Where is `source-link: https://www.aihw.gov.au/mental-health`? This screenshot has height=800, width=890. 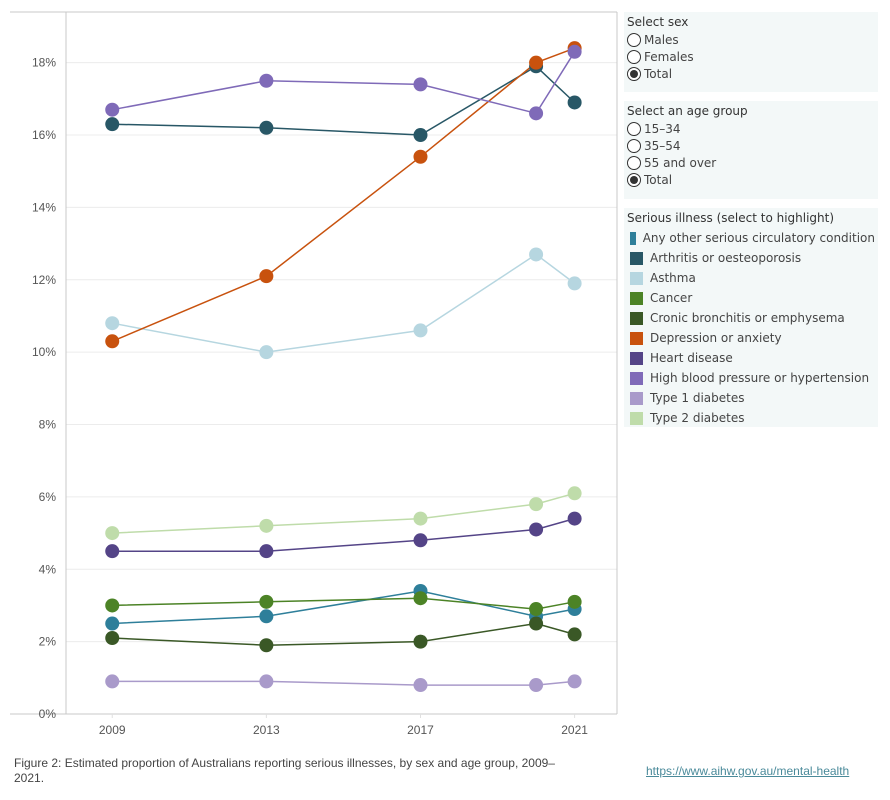
source-link: https://www.aihw.gov.au/mental-health is located at coordinates (748, 771).